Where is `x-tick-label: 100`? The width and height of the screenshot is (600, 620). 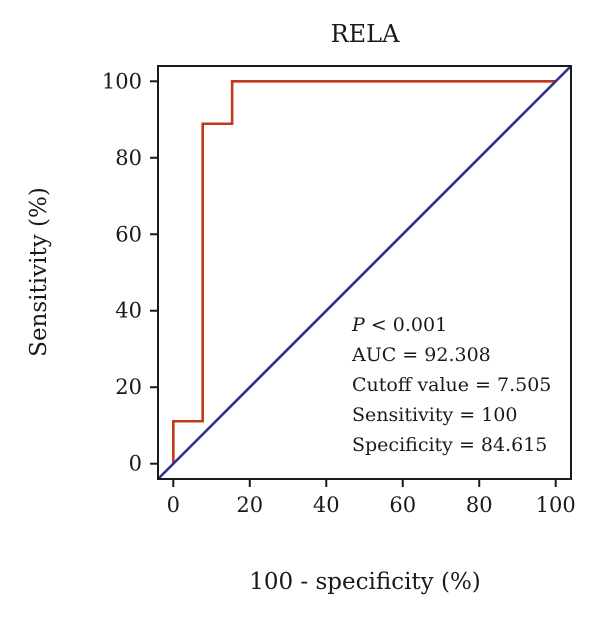
x-tick-label: 100 is located at coordinates (556, 505).